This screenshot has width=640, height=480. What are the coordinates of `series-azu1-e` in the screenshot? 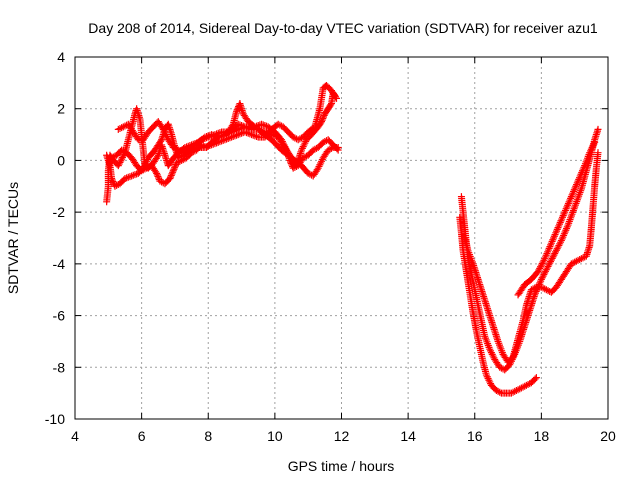 It's located at (529, 249).